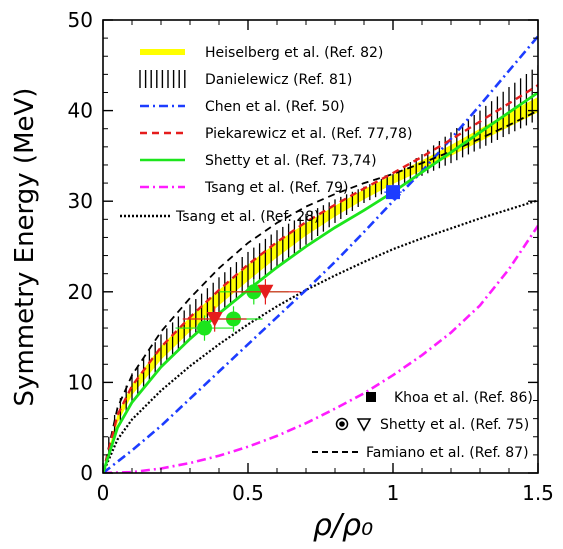  I want to click on y-tick-label: 10, so click(80, 382).